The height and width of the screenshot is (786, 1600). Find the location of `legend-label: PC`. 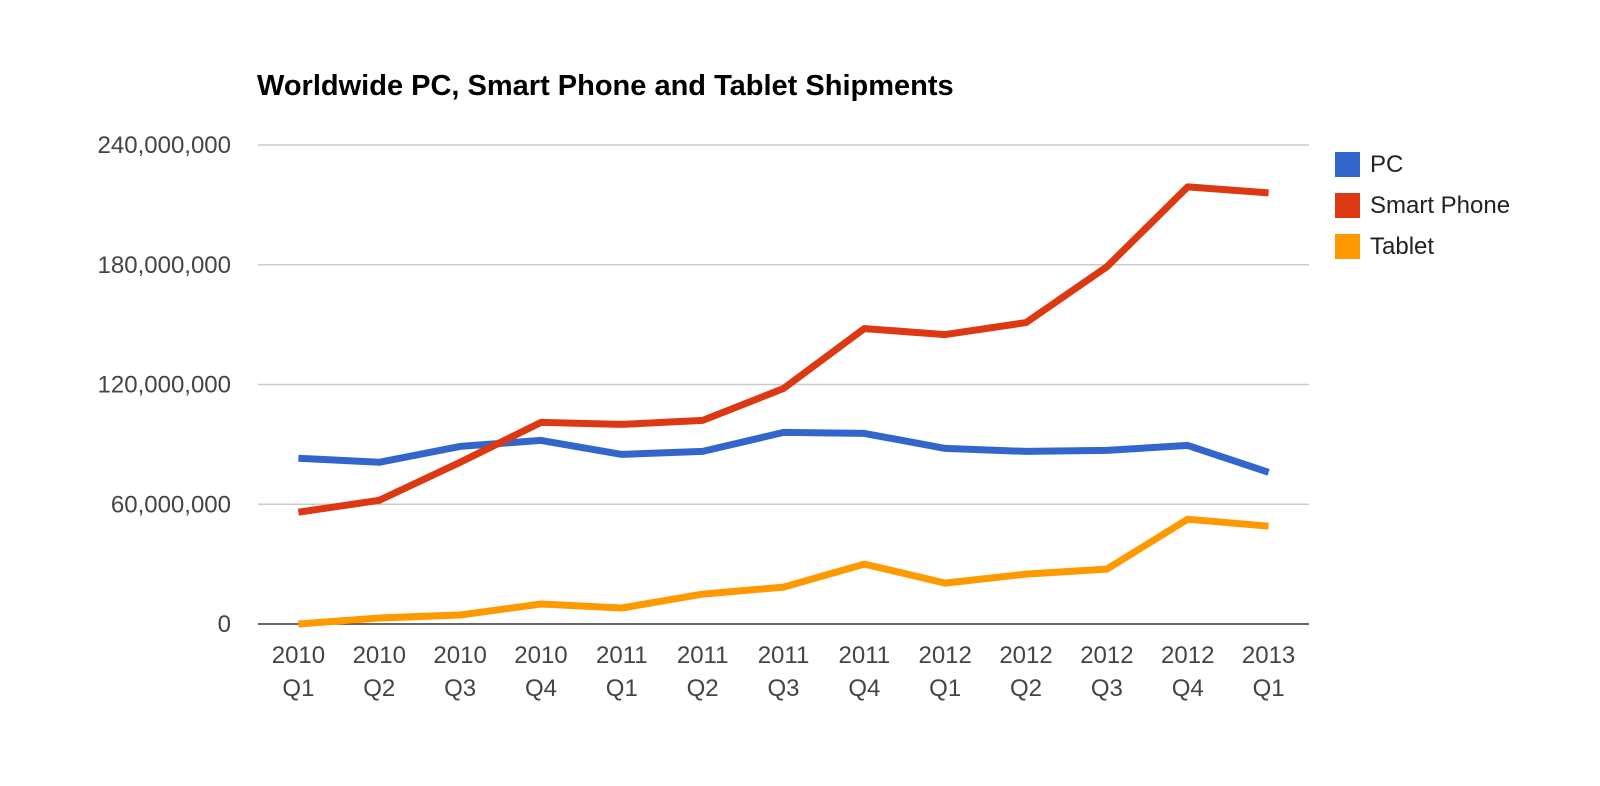

legend-label: PC is located at coordinates (1387, 164).